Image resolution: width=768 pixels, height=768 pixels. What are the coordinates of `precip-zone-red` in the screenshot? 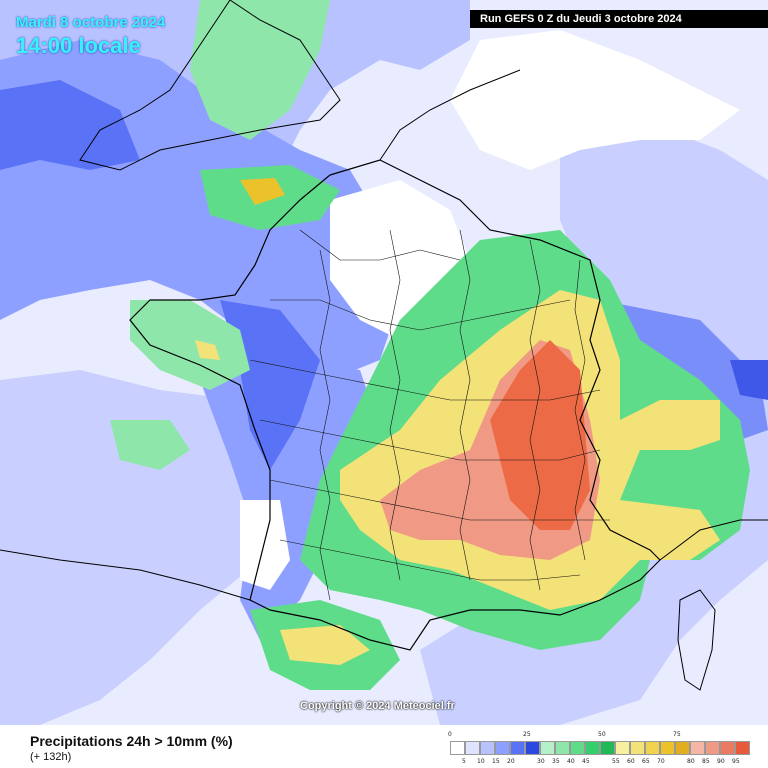 It's located at (540, 435).